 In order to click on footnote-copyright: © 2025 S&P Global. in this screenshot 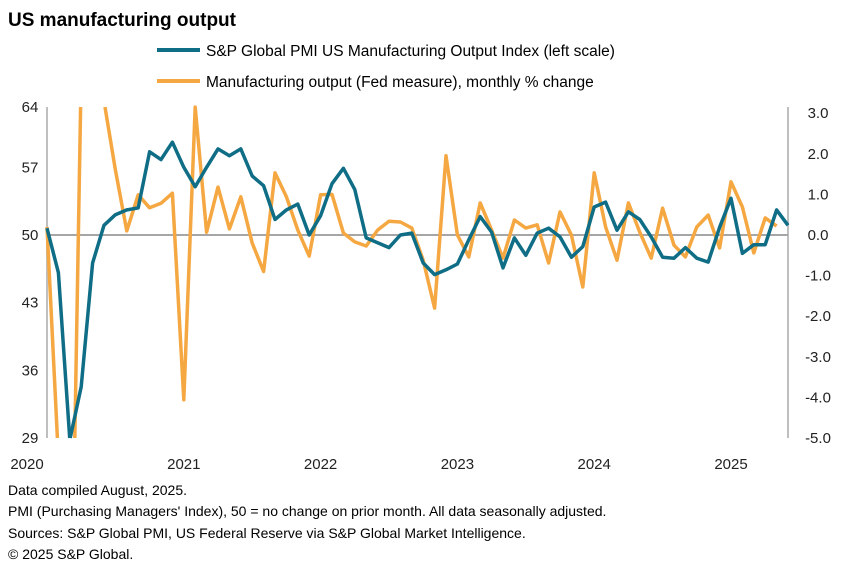, I will do `click(70, 554)`.